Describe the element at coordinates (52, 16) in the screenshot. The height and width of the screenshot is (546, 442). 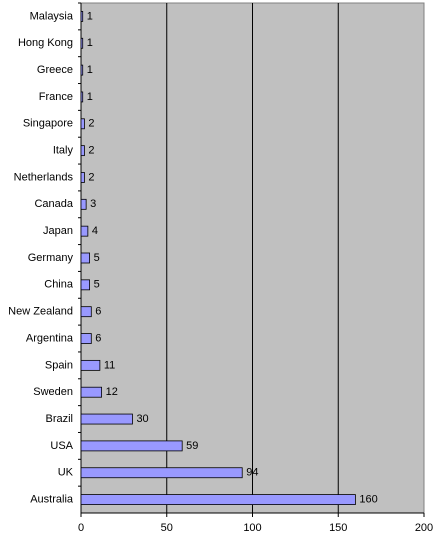
I see `y-tick-label: Malaysia` at that location.